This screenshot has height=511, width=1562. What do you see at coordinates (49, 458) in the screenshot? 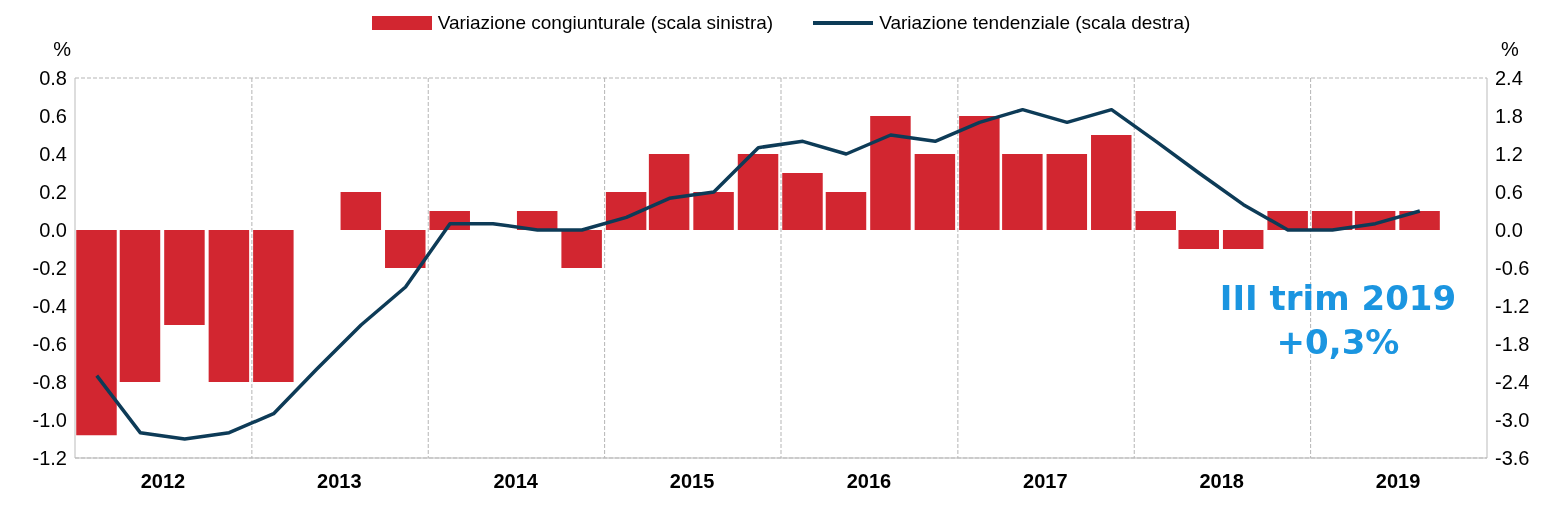
I see `y-tick-label: -1.2` at bounding box center [49, 458].